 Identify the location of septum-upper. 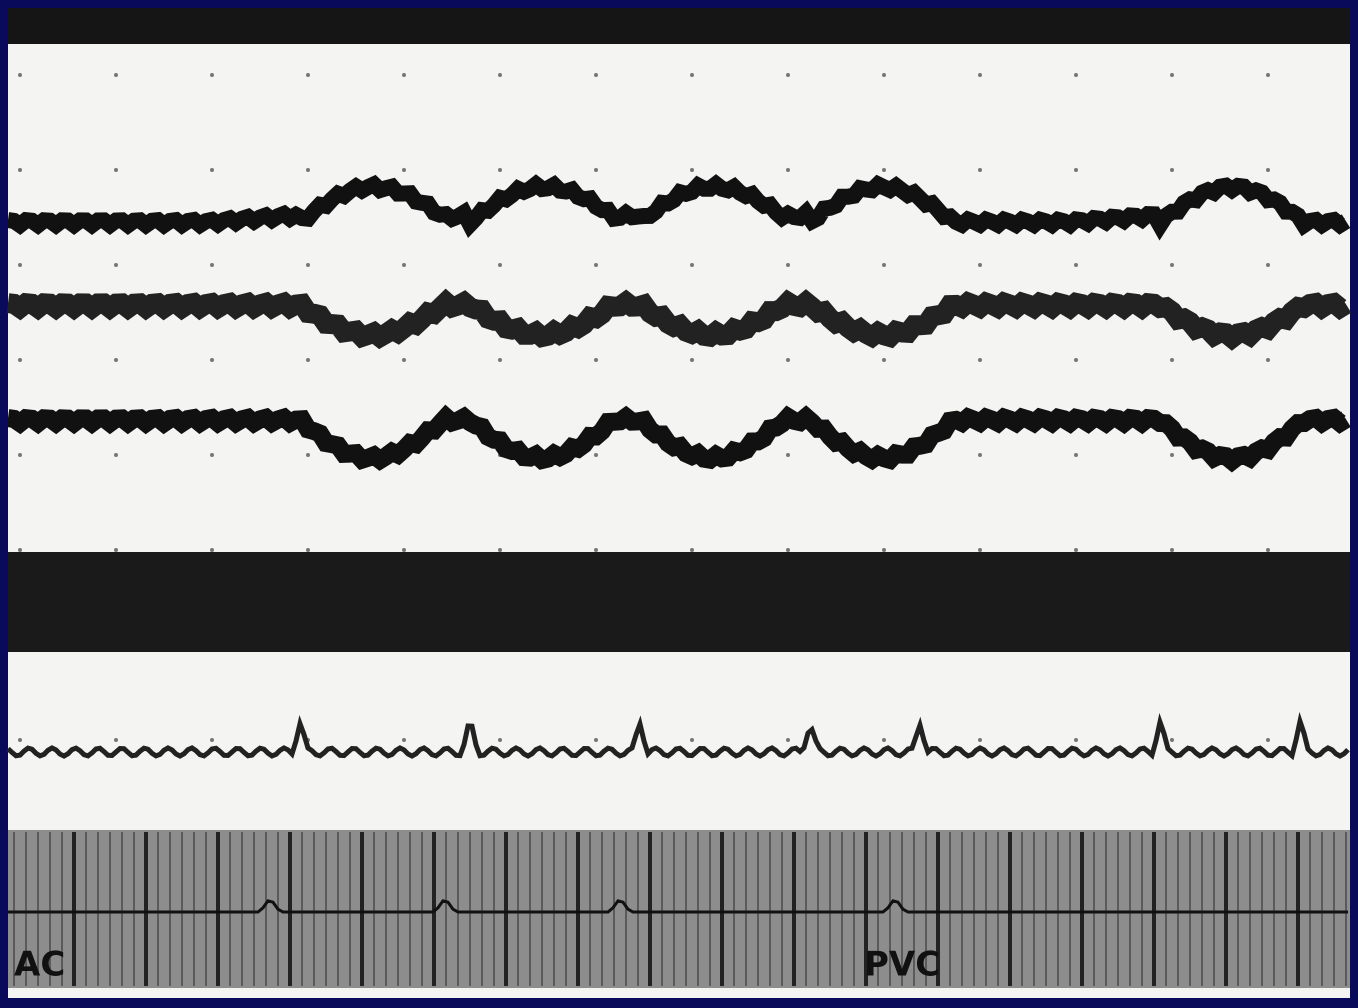
(678, 207).